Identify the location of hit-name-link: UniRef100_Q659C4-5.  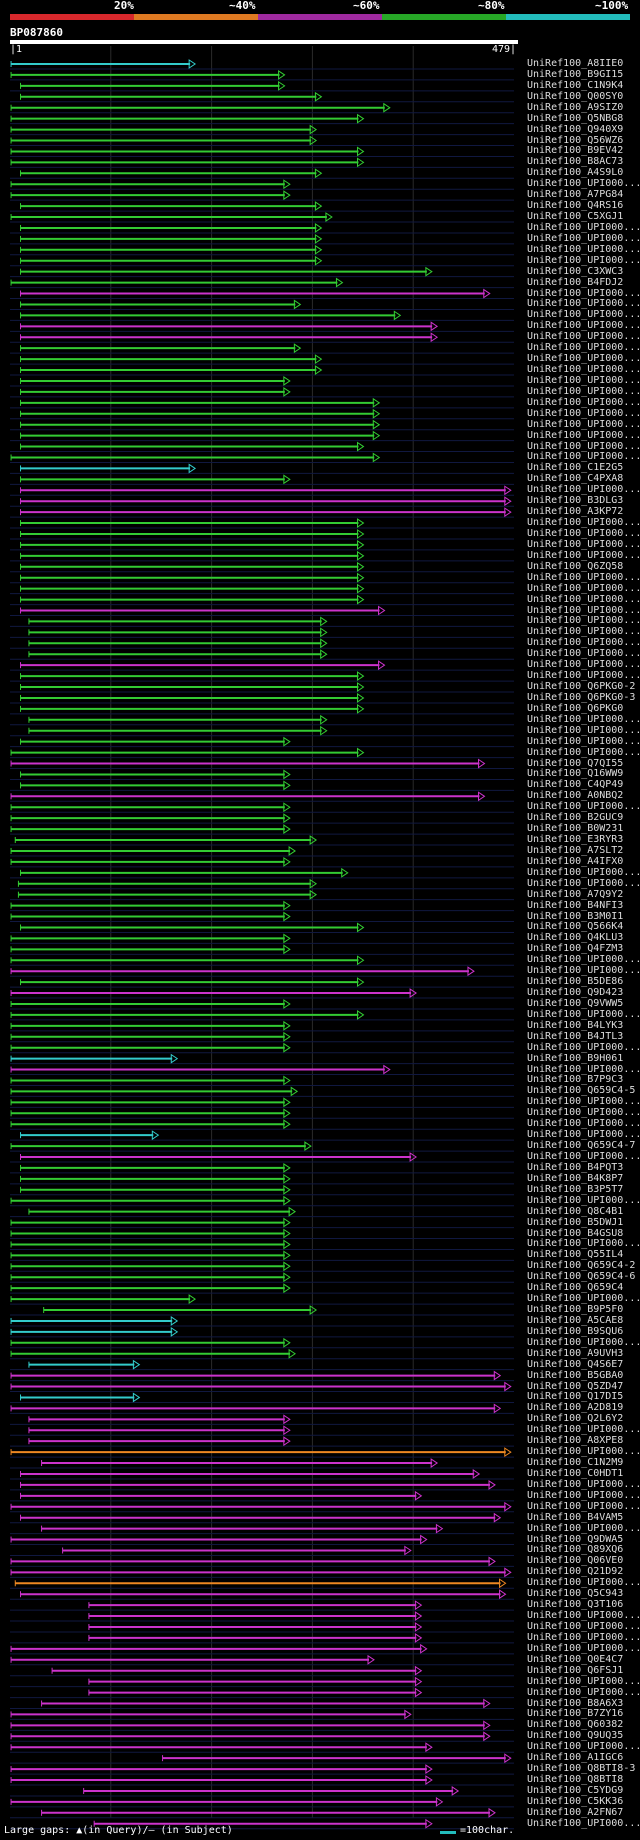
(581, 1091).